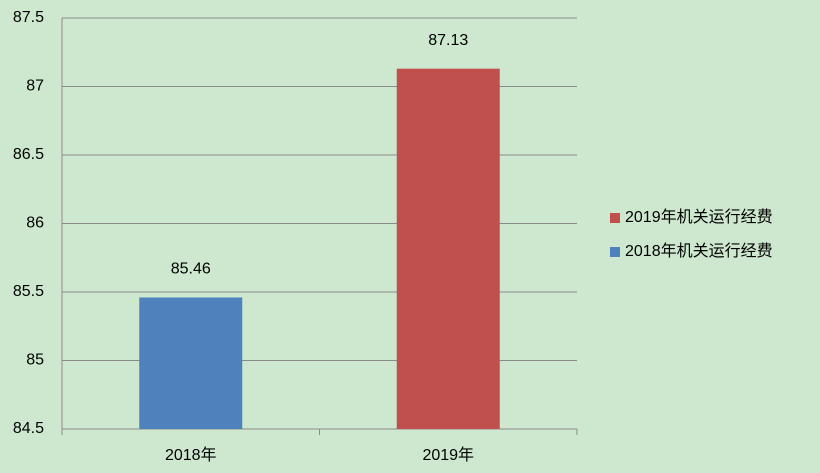  What do you see at coordinates (35, 86) in the screenshot?
I see `y-tick-label: 87` at bounding box center [35, 86].